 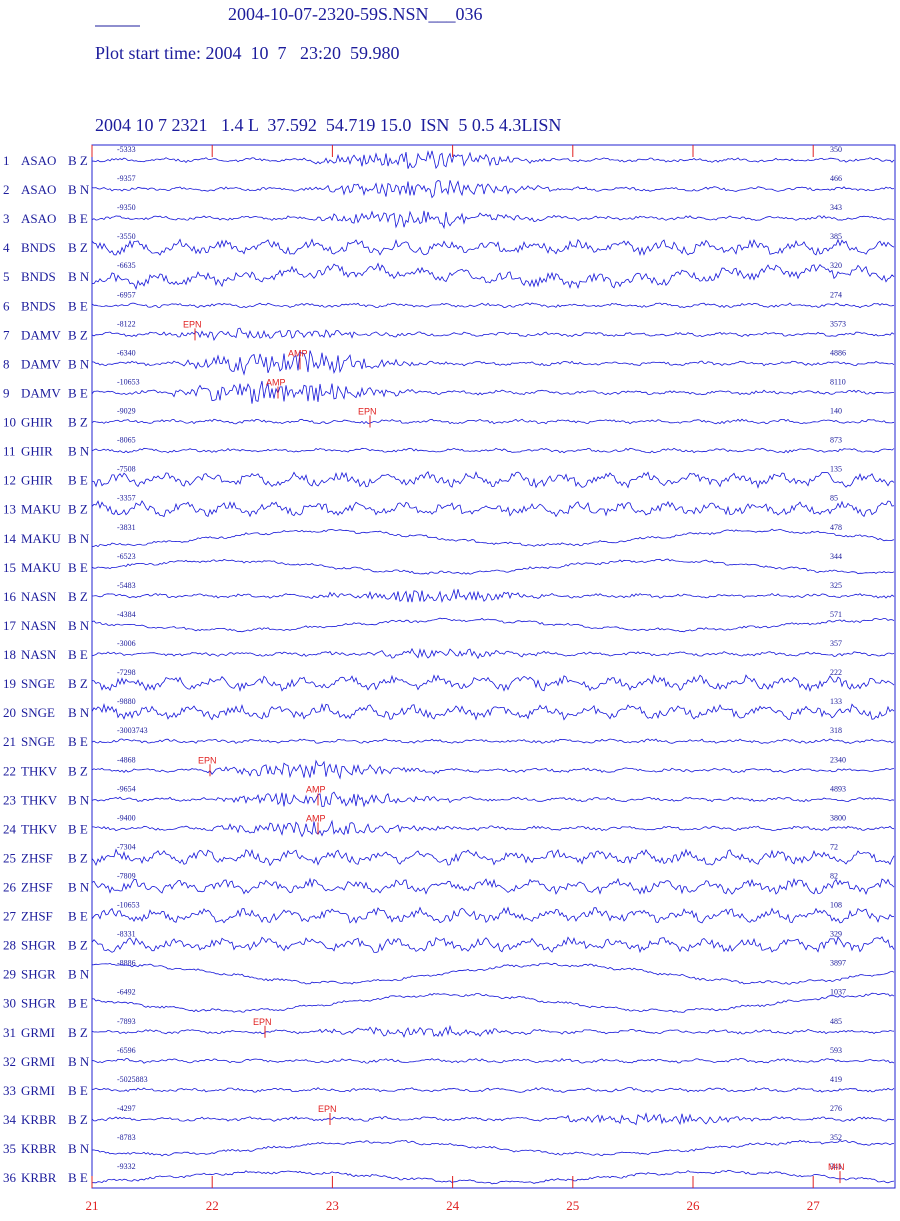 What do you see at coordinates (126, 178) in the screenshot?
I see `amp-min: -9357` at bounding box center [126, 178].